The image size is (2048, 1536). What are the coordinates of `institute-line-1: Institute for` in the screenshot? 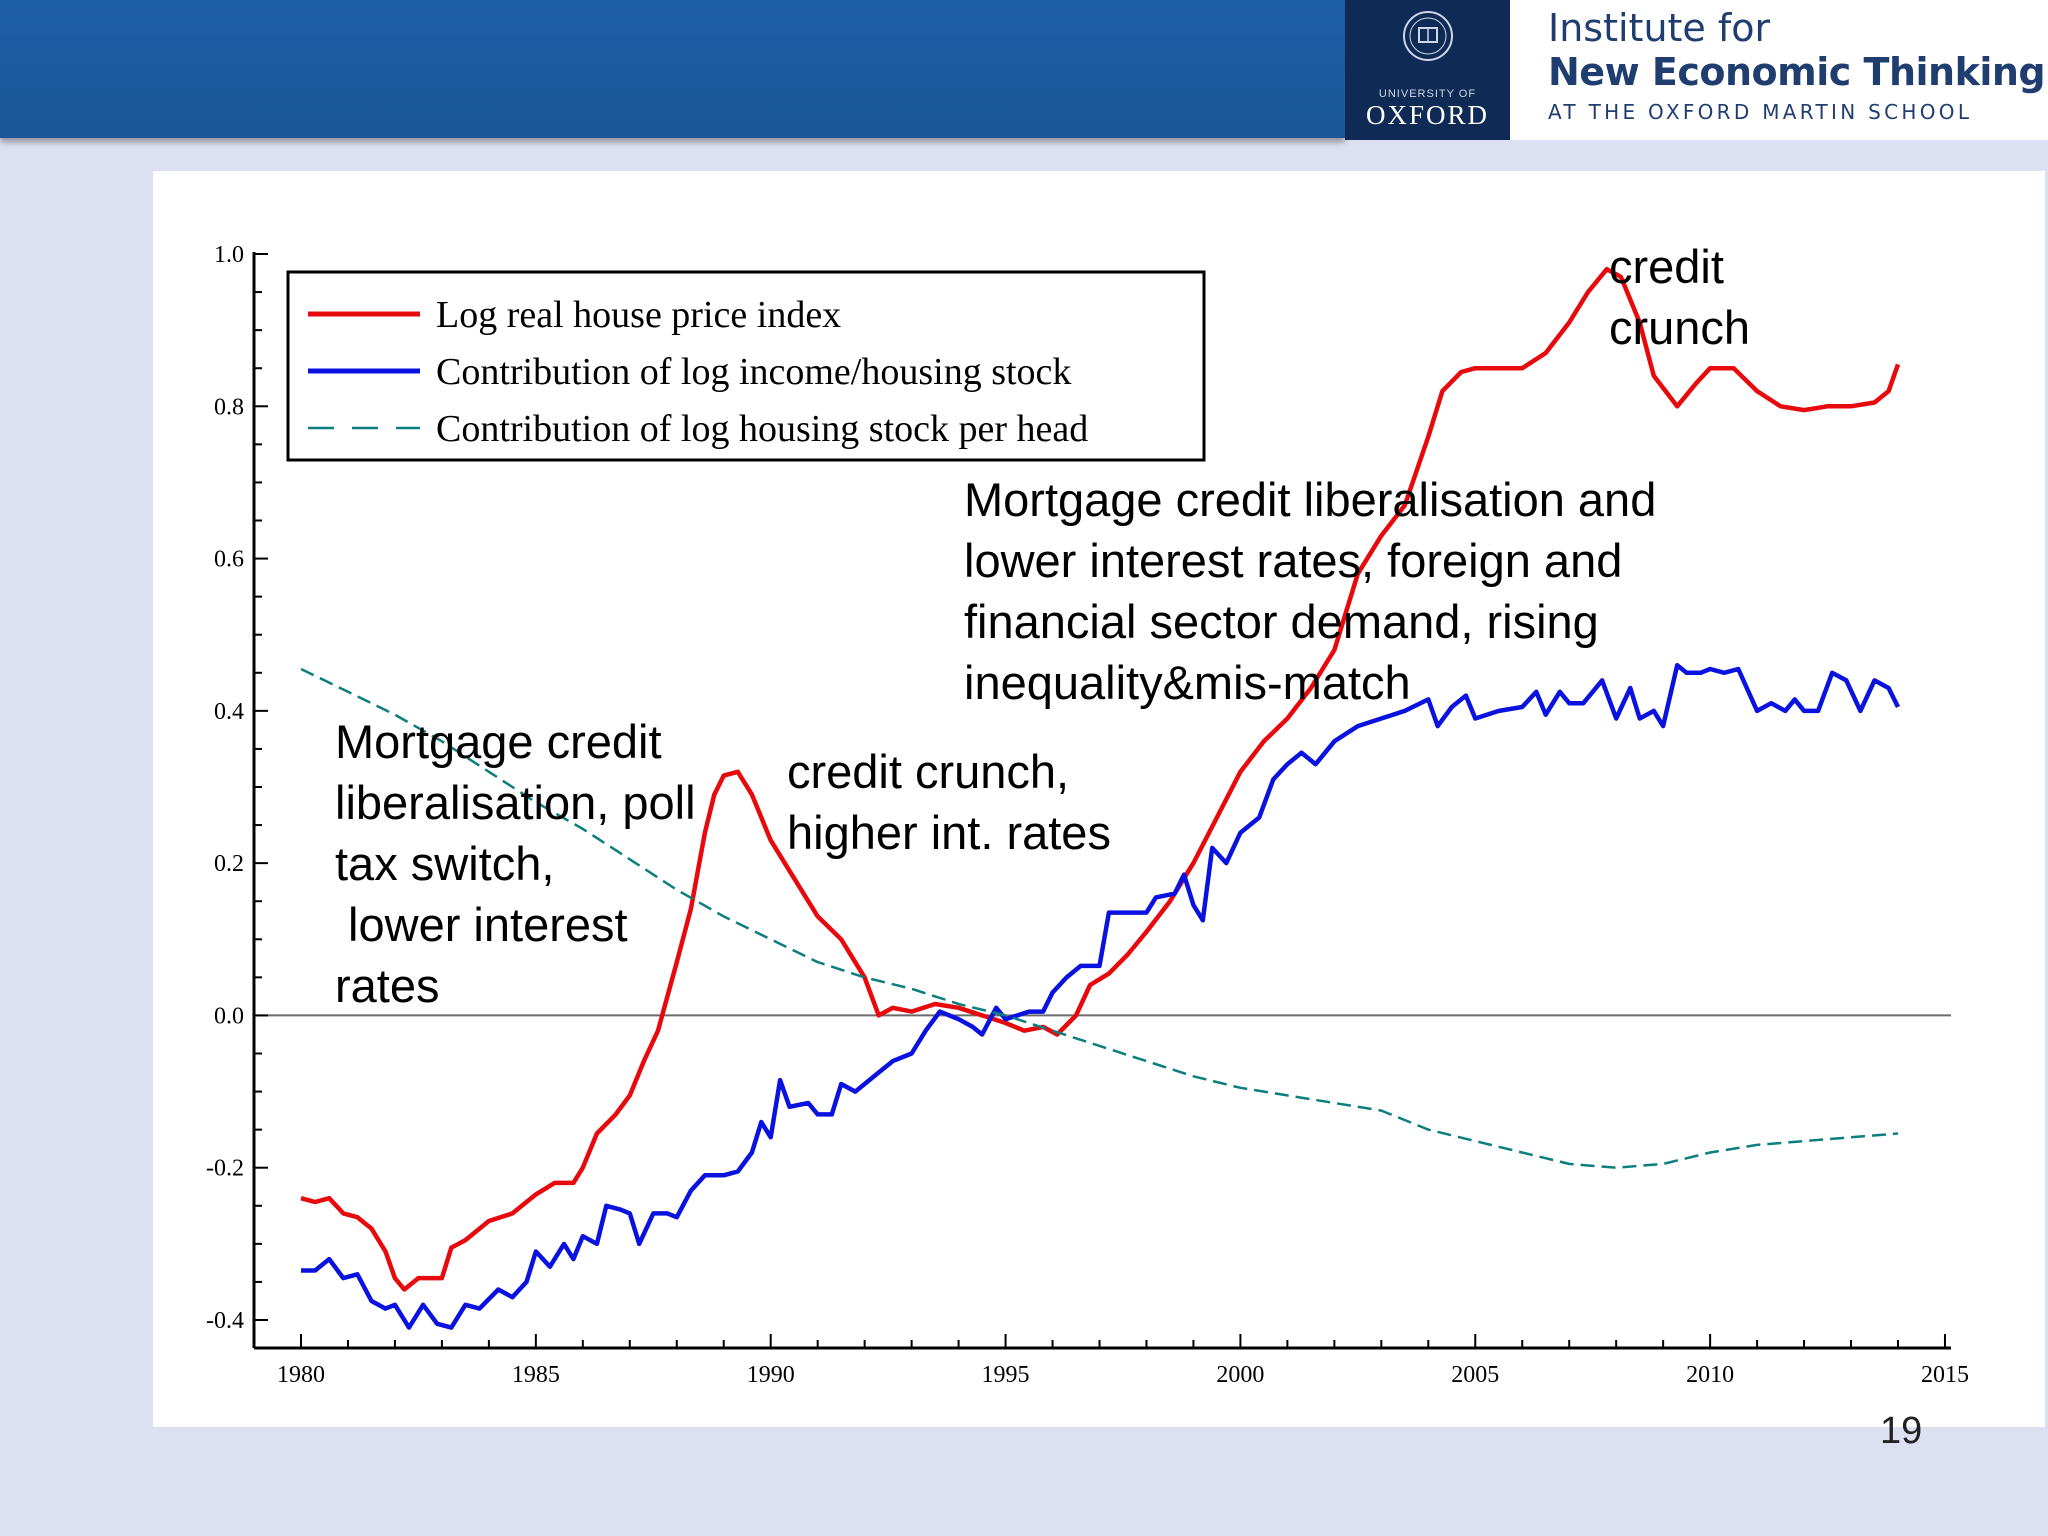 It's located at (1659, 28).